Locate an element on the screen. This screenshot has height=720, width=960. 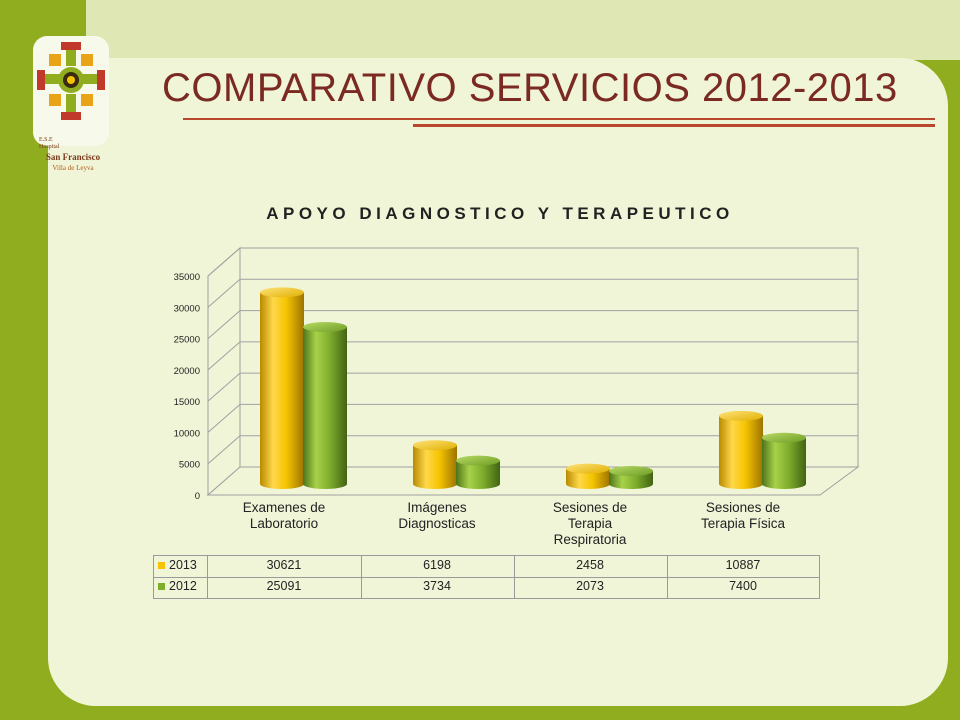
category-label: Sesiones de Terapia Física is located at coordinates (743, 516).